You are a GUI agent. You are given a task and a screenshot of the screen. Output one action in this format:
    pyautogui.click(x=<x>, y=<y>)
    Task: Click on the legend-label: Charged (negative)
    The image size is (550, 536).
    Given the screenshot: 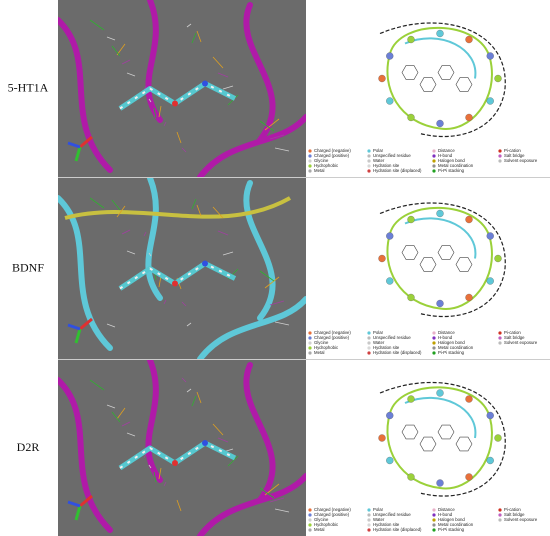 What is the action you would take?
    pyautogui.click(x=332, y=150)
    